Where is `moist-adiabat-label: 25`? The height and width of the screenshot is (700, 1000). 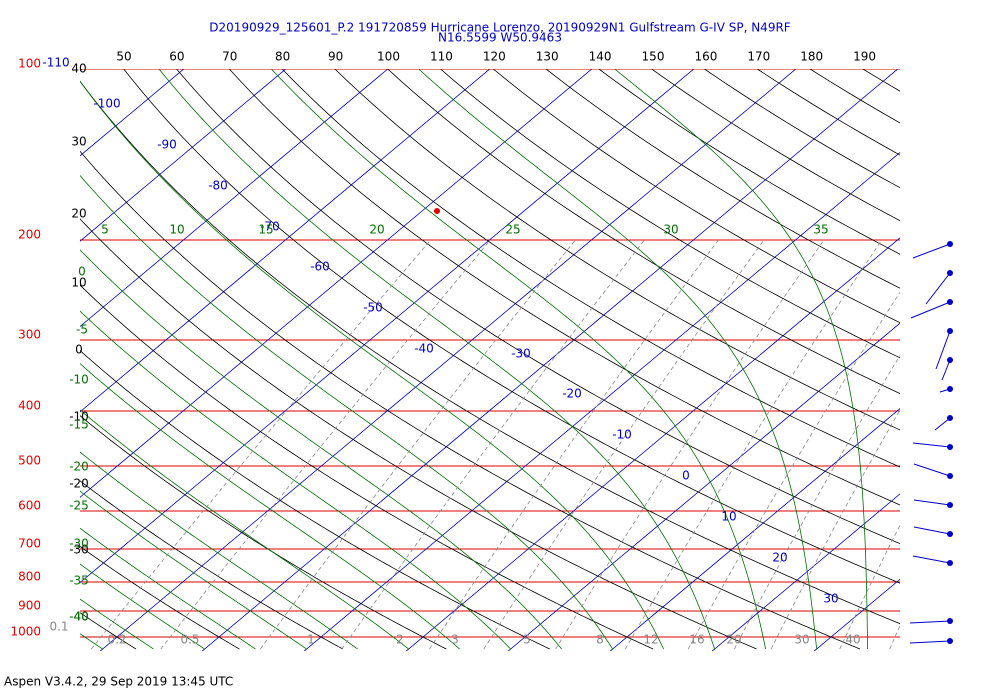
moist-adiabat-label: 25 is located at coordinates (512, 230).